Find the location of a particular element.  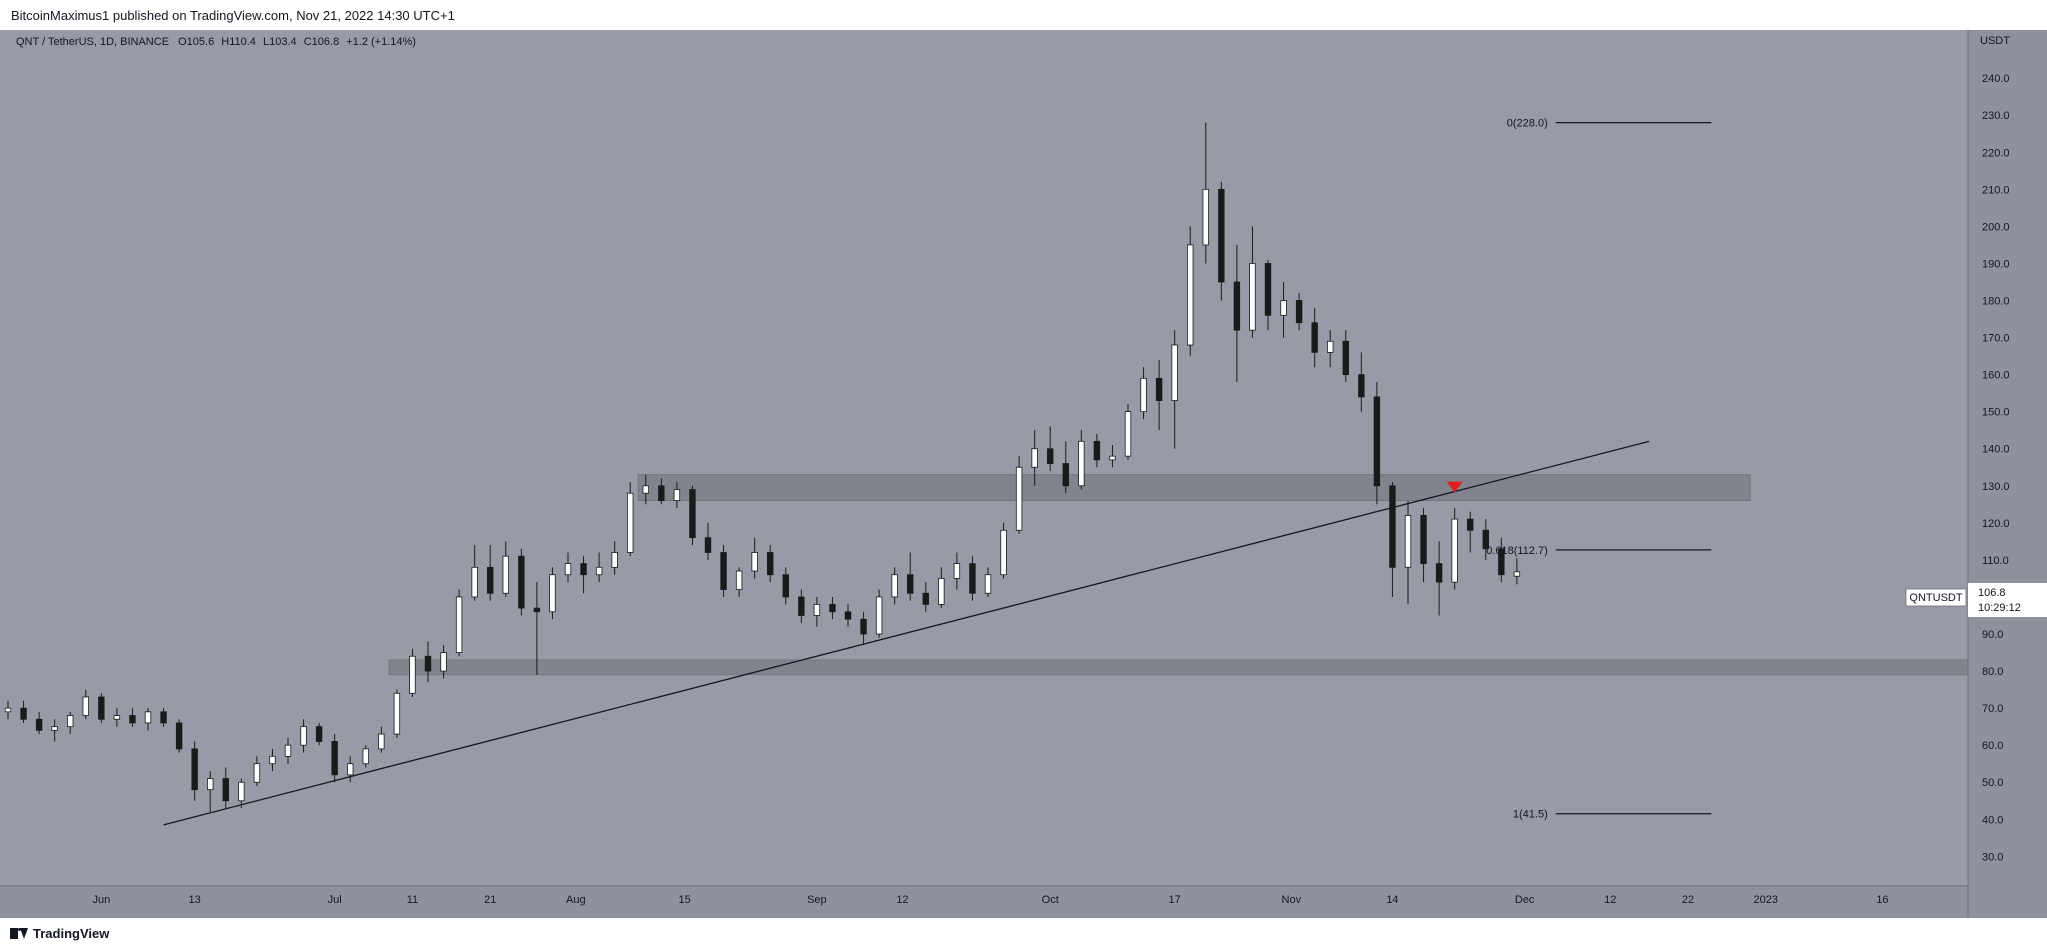

price-axis is located at coordinates (2007, 474).